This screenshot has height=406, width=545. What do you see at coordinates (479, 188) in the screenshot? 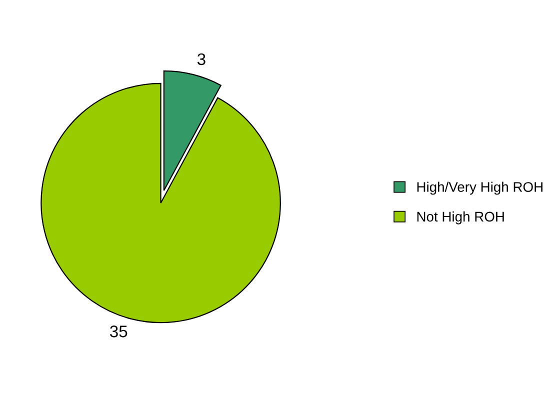
I see `legend-label: High/Very High ROH` at bounding box center [479, 188].